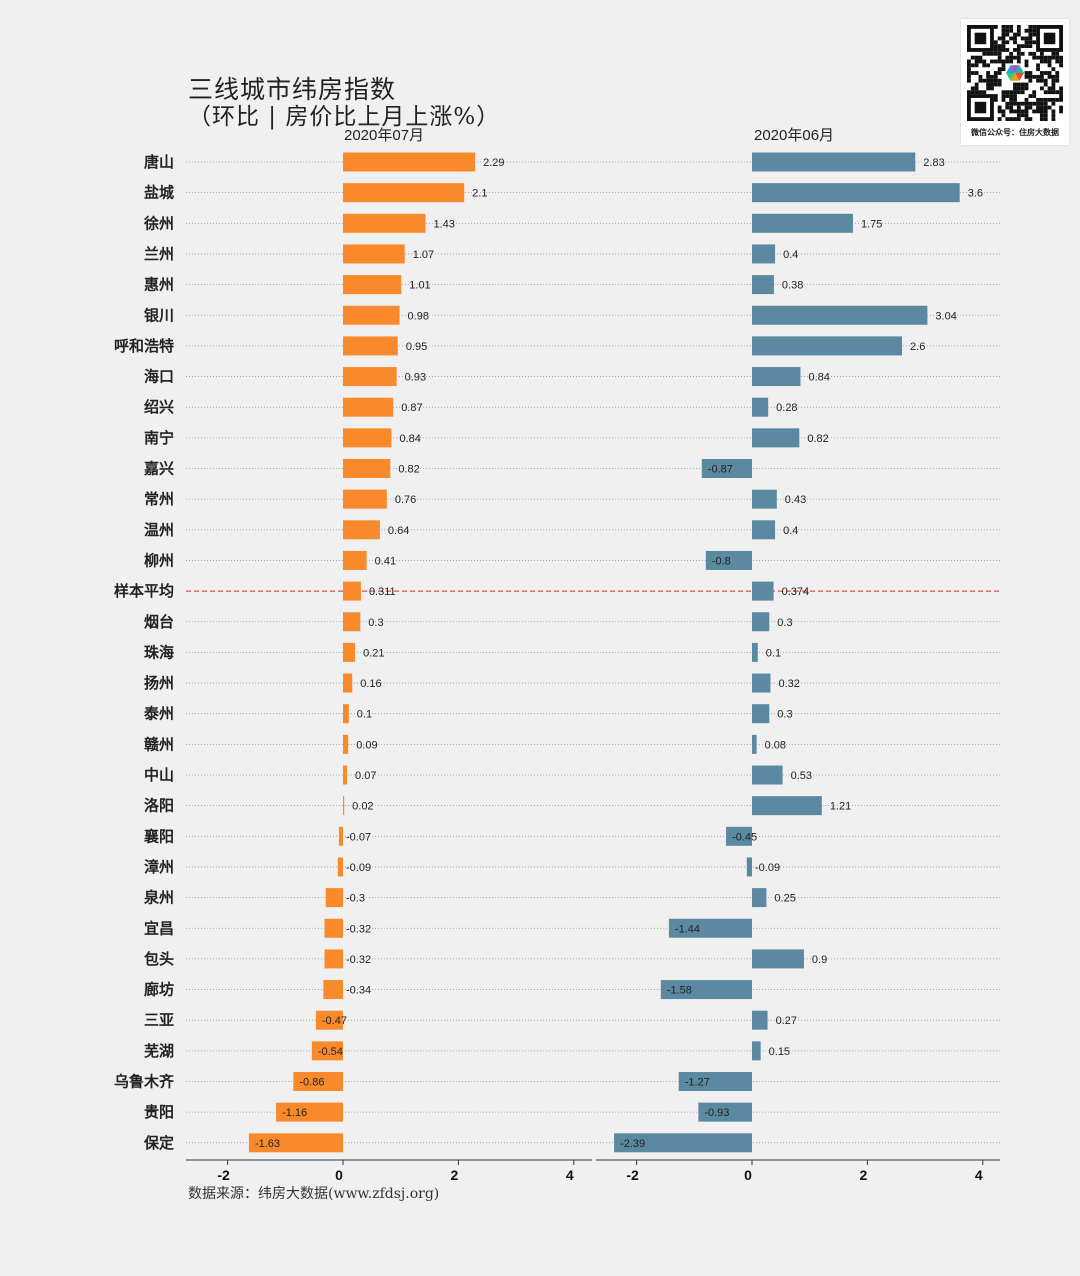  What do you see at coordinates (223, 1175) in the screenshot?
I see `x-tick-label: -2` at bounding box center [223, 1175].